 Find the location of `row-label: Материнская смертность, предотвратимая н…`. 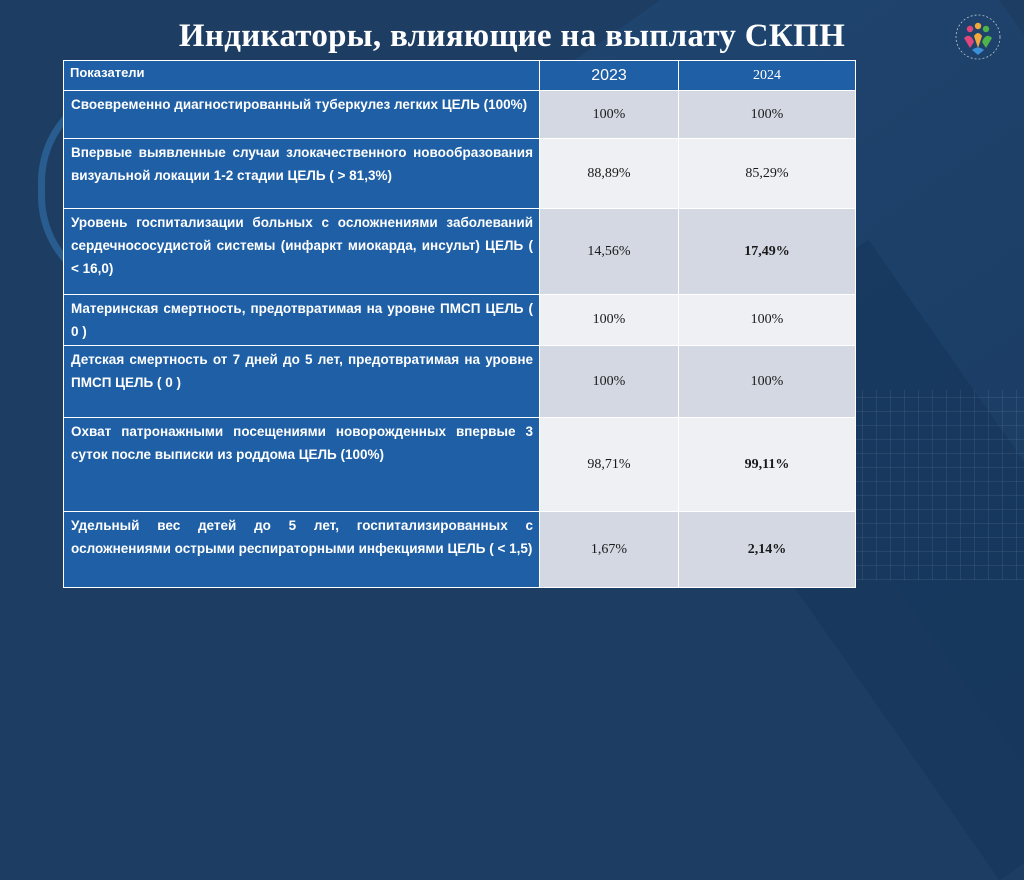

row-label: Материнская смертность, предотвратимая н… is located at coordinates (301, 320).